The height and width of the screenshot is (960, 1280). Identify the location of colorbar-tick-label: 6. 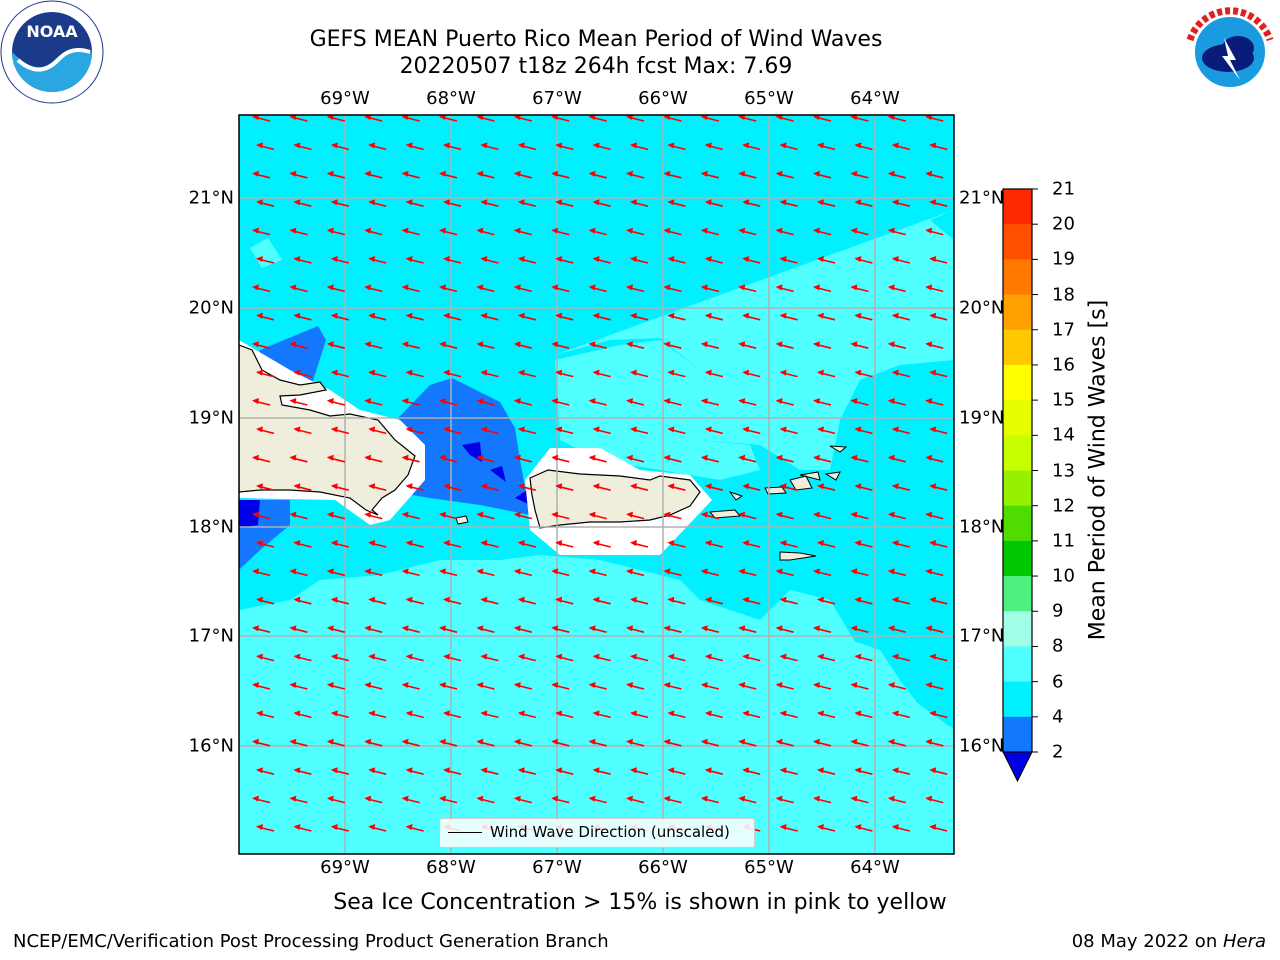
(1058, 682).